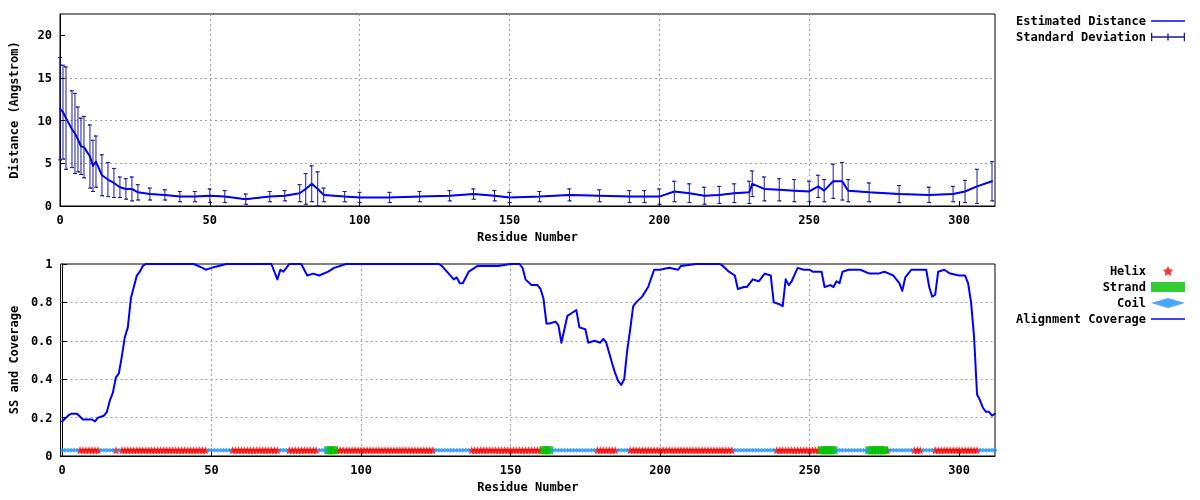 The height and width of the screenshot is (500, 1200). Describe the element at coordinates (48, 163) in the screenshot. I see `y-tick-label: 5` at that location.